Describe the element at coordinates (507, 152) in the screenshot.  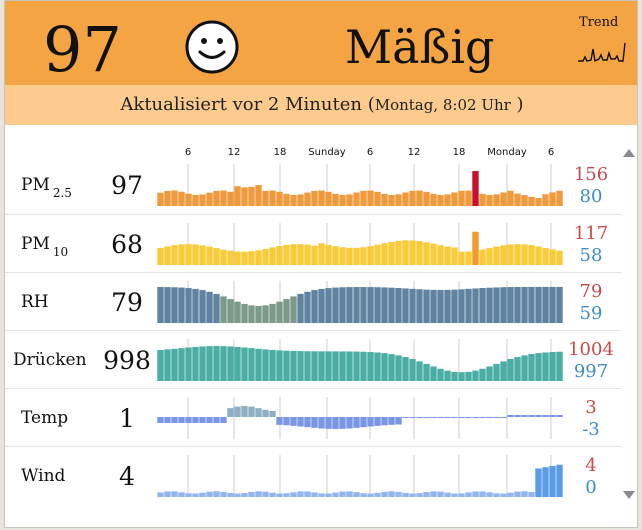
I see `axis-label: Monday` at that location.